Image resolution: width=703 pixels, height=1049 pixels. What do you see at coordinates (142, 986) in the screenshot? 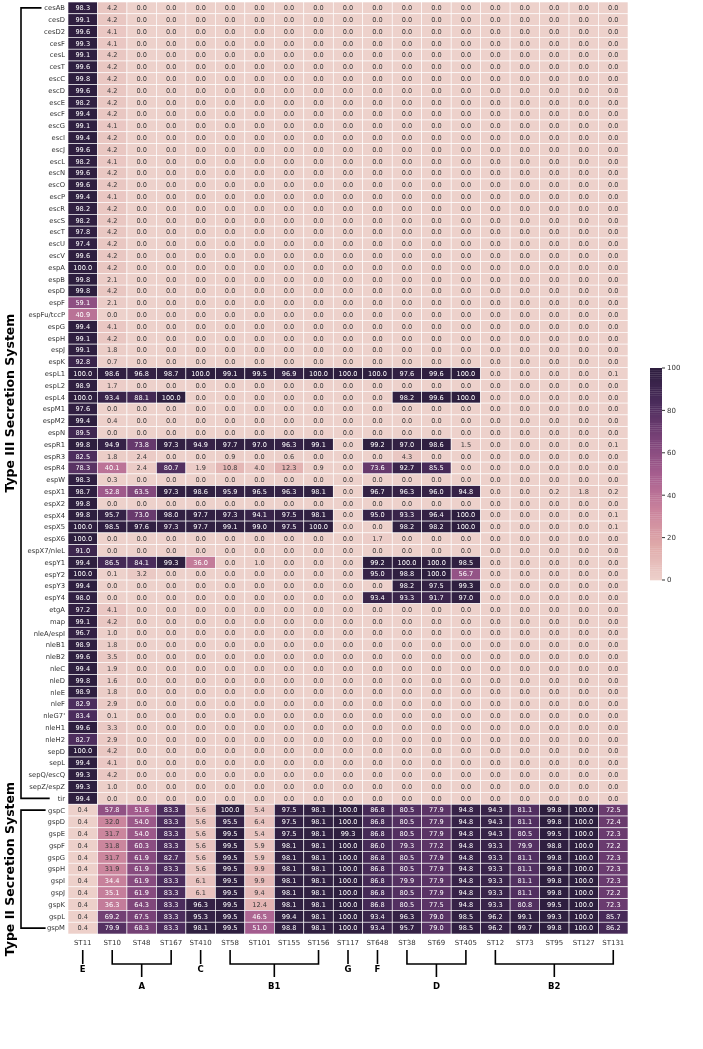
I see `text: A` at bounding box center [142, 986].